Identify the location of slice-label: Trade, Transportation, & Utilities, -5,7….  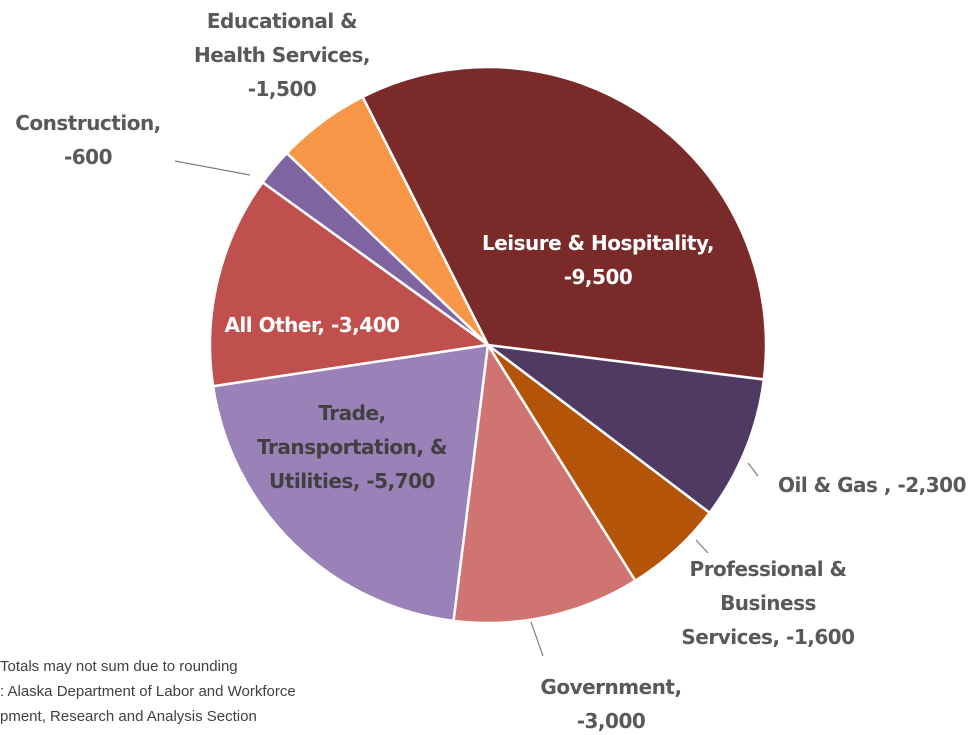
(352, 447).